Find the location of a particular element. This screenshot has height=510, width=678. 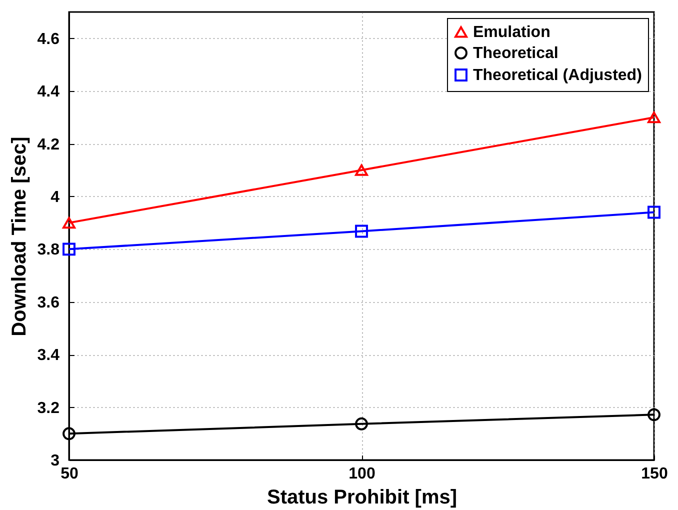

y-tick-label: 4.6 is located at coordinates (48, 39).